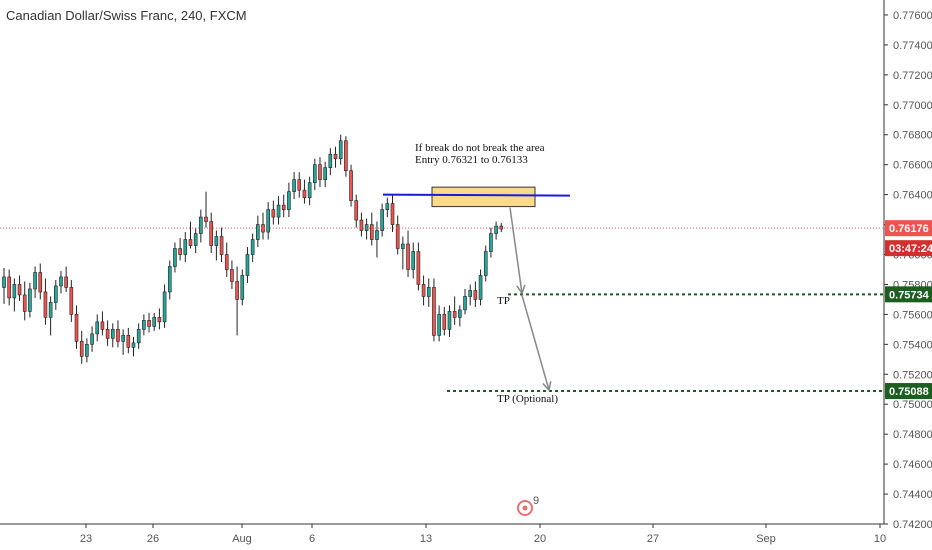 The image size is (932, 550). What do you see at coordinates (153, 539) in the screenshot?
I see `time-tick-label: 26` at bounding box center [153, 539].